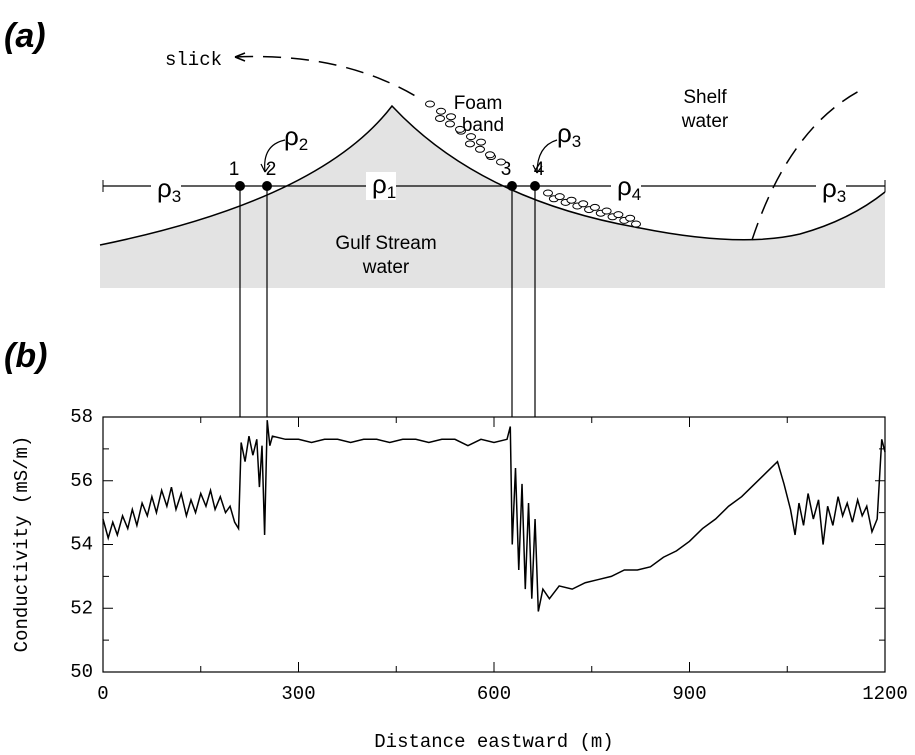 This screenshot has width=915, height=755. I want to click on density-subscript: 4, so click(636, 194).